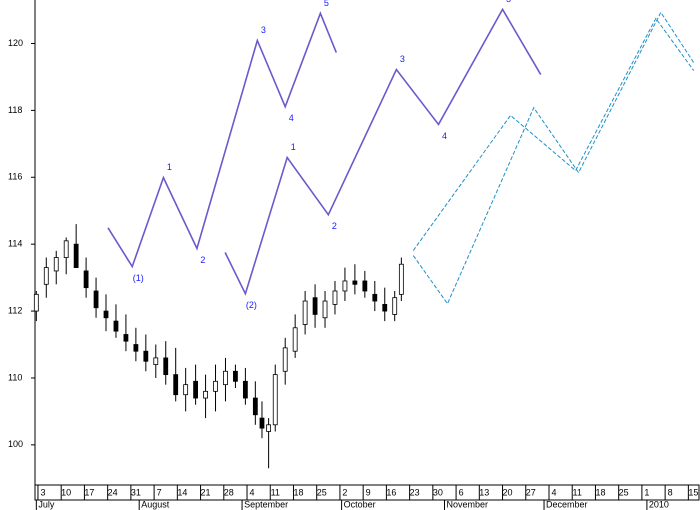 The image size is (700, 510). I want to click on month-label: August, so click(155, 504).